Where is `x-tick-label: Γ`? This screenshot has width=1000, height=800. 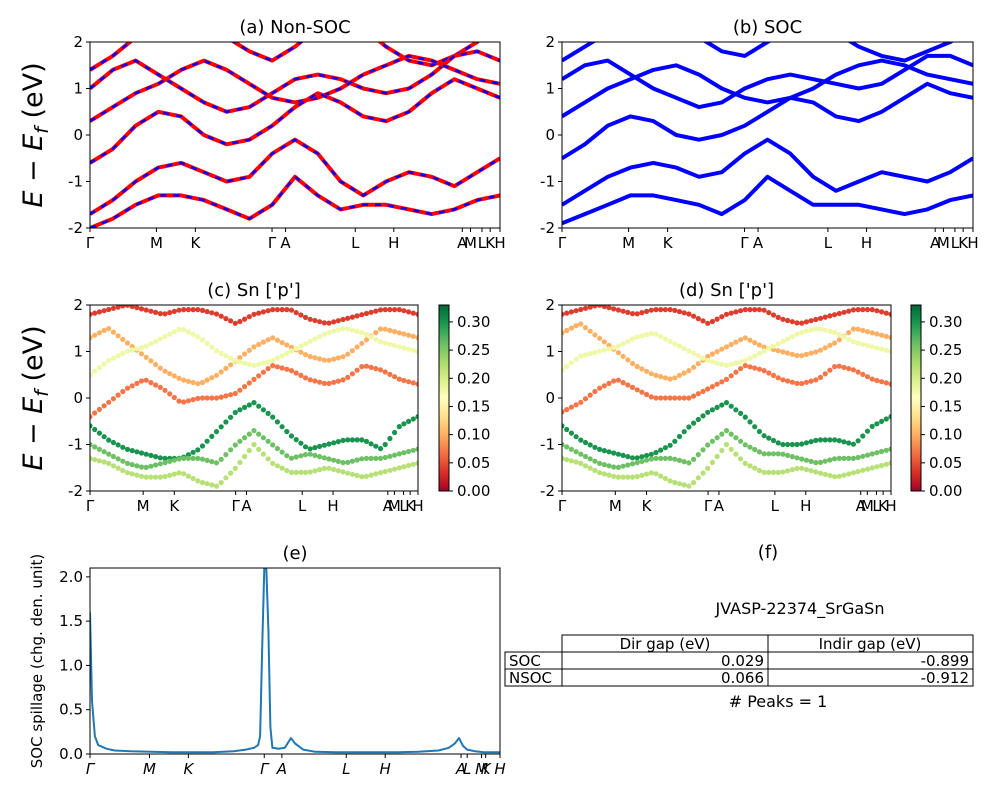
x-tick-label: Γ is located at coordinates (90, 506).